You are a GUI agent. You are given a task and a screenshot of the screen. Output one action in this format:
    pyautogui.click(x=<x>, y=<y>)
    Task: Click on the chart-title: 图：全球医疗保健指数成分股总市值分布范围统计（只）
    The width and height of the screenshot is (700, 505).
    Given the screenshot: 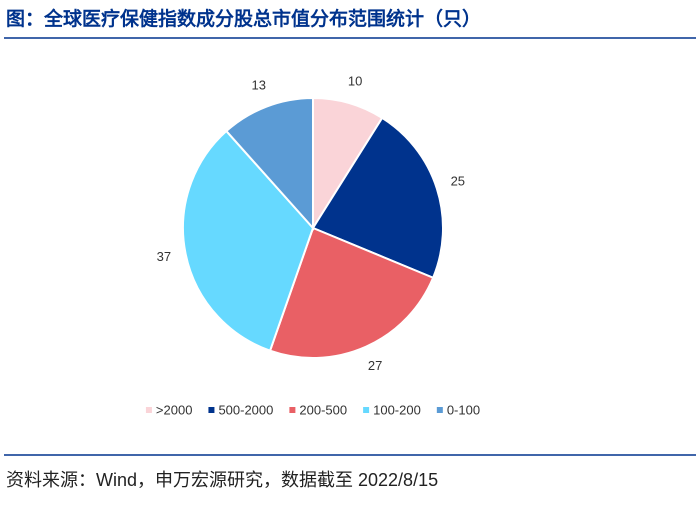 What is the action you would take?
    pyautogui.click(x=243, y=18)
    